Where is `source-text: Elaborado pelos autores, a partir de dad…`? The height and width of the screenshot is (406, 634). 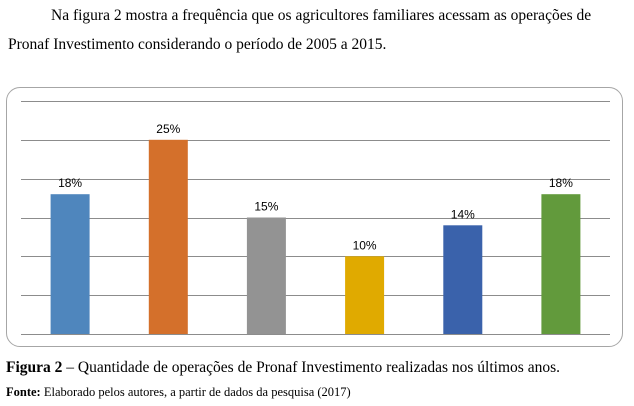 source-text: Elaborado pelos autores, a partir de dad… is located at coordinates (195, 392).